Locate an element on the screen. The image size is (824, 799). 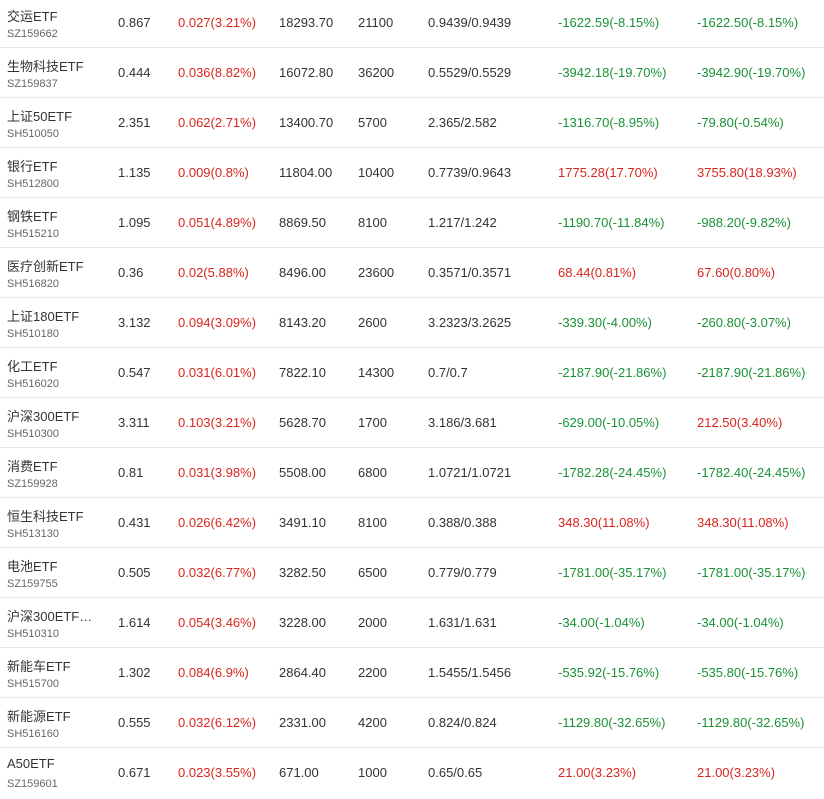
holding-quantity: 8100 is located at coordinates (372, 222).